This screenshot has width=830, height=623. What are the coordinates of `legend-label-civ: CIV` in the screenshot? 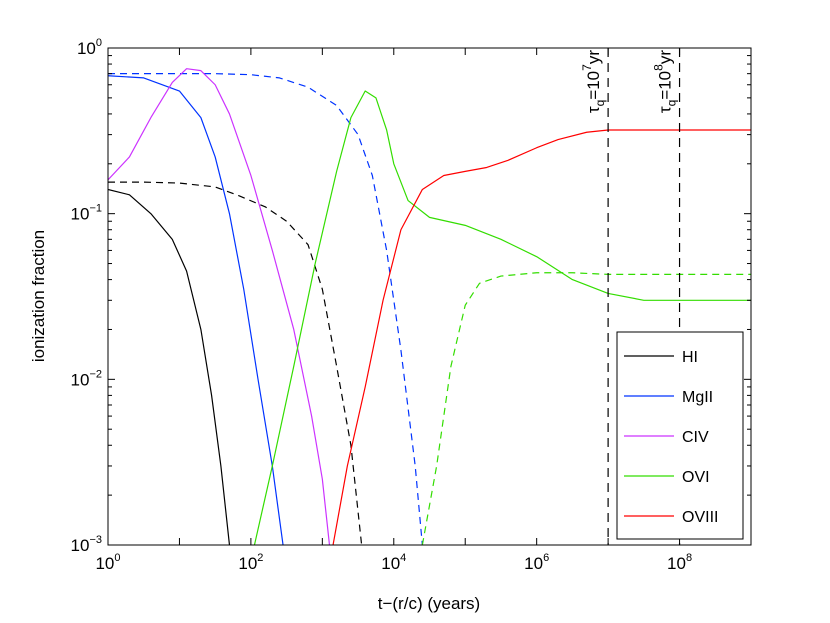 It's located at (695, 437).